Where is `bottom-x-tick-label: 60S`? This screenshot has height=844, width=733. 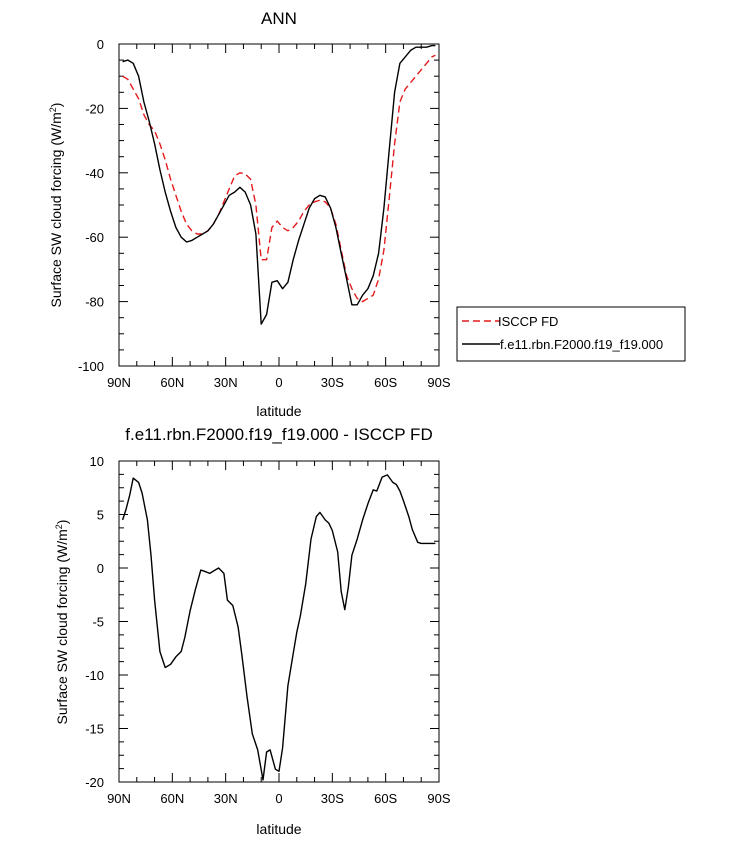 bottom-x-tick-label: 60S is located at coordinates (385, 798).